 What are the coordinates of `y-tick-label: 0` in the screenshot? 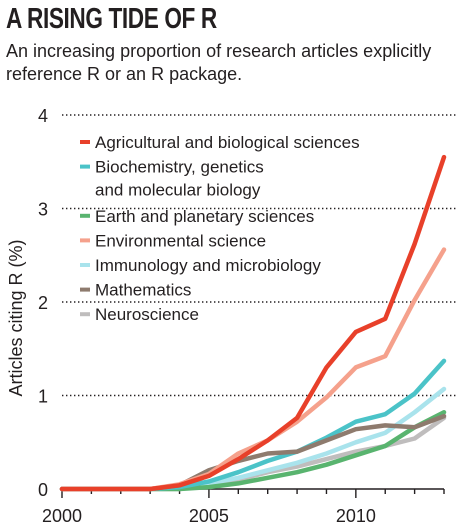 It's located at (43, 490).